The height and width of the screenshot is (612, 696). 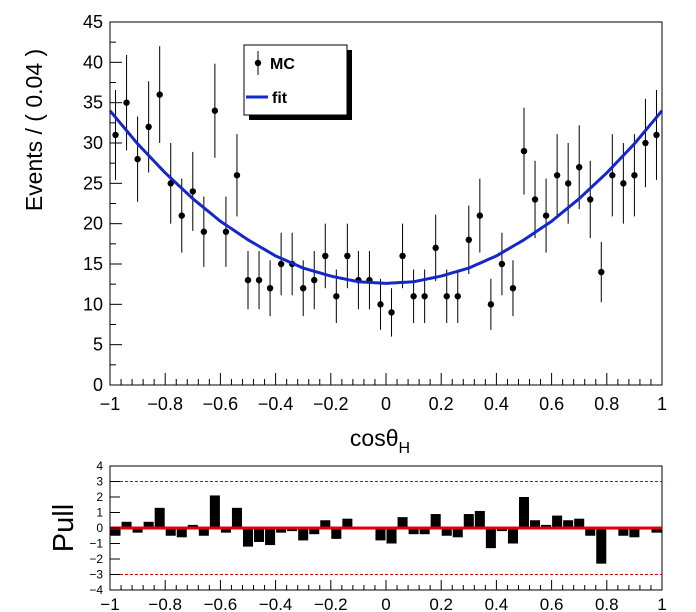 What do you see at coordinates (93, 22) in the screenshot?
I see `y-tick-label: 45` at bounding box center [93, 22].